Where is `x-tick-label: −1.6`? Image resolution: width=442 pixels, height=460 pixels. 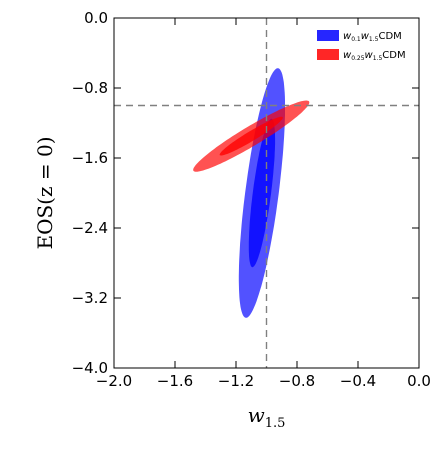
x-tick-label: −1.6 is located at coordinates (175, 381).